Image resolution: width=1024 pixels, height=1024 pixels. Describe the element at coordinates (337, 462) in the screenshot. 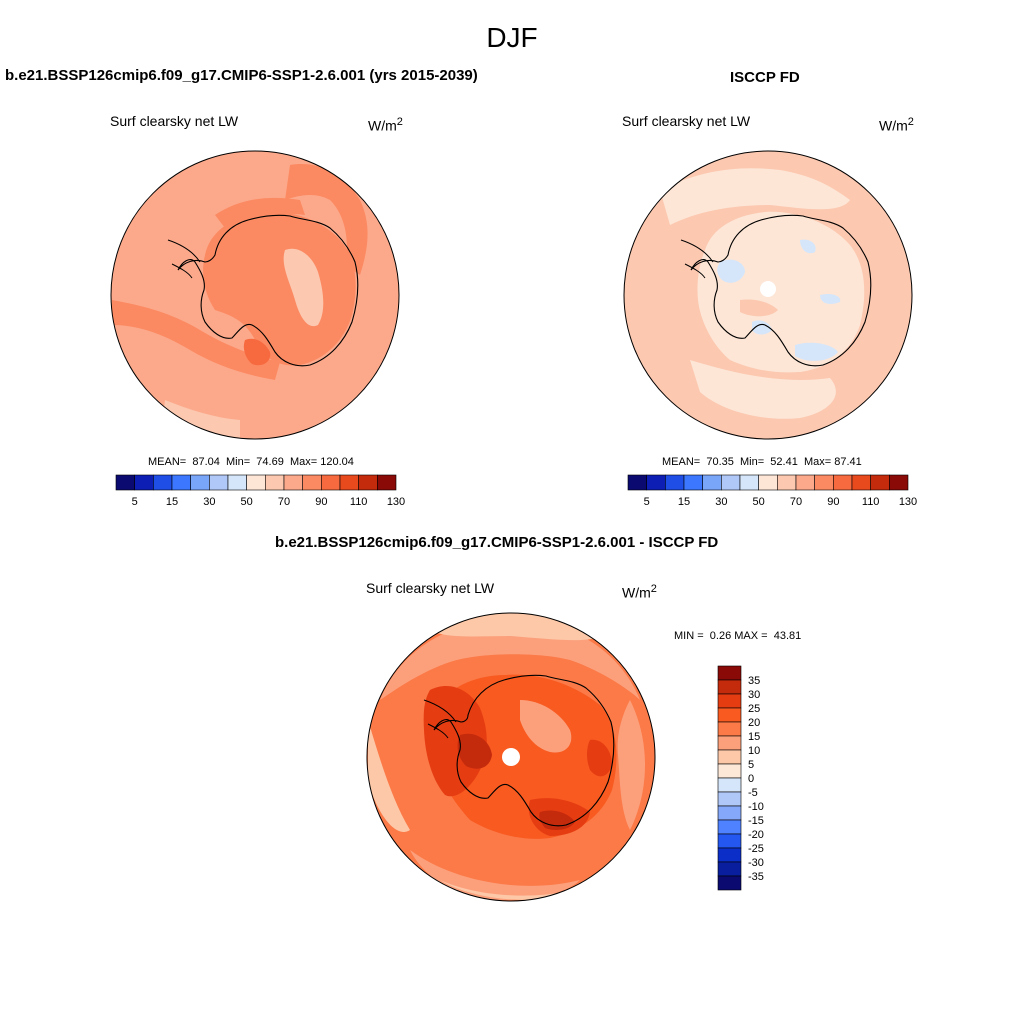

I see `panel1-max-value: 120.04` at that location.